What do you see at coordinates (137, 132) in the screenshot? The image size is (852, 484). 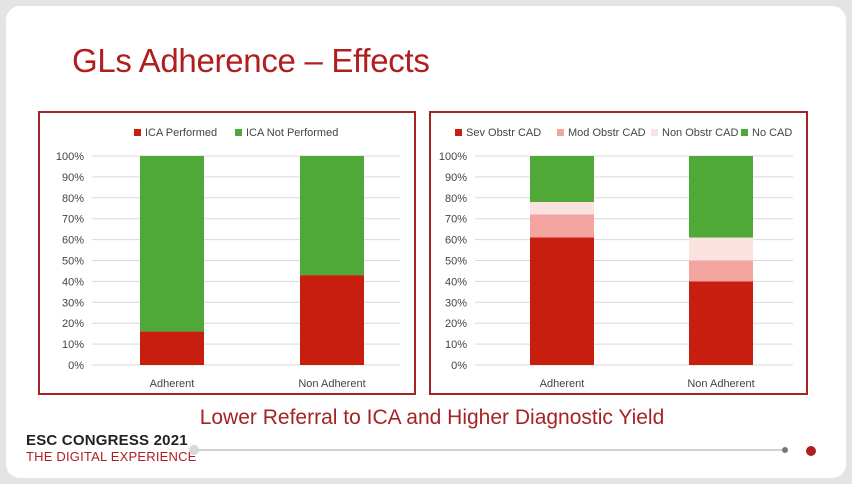 I see `legend-swatch-ica-performed` at bounding box center [137, 132].